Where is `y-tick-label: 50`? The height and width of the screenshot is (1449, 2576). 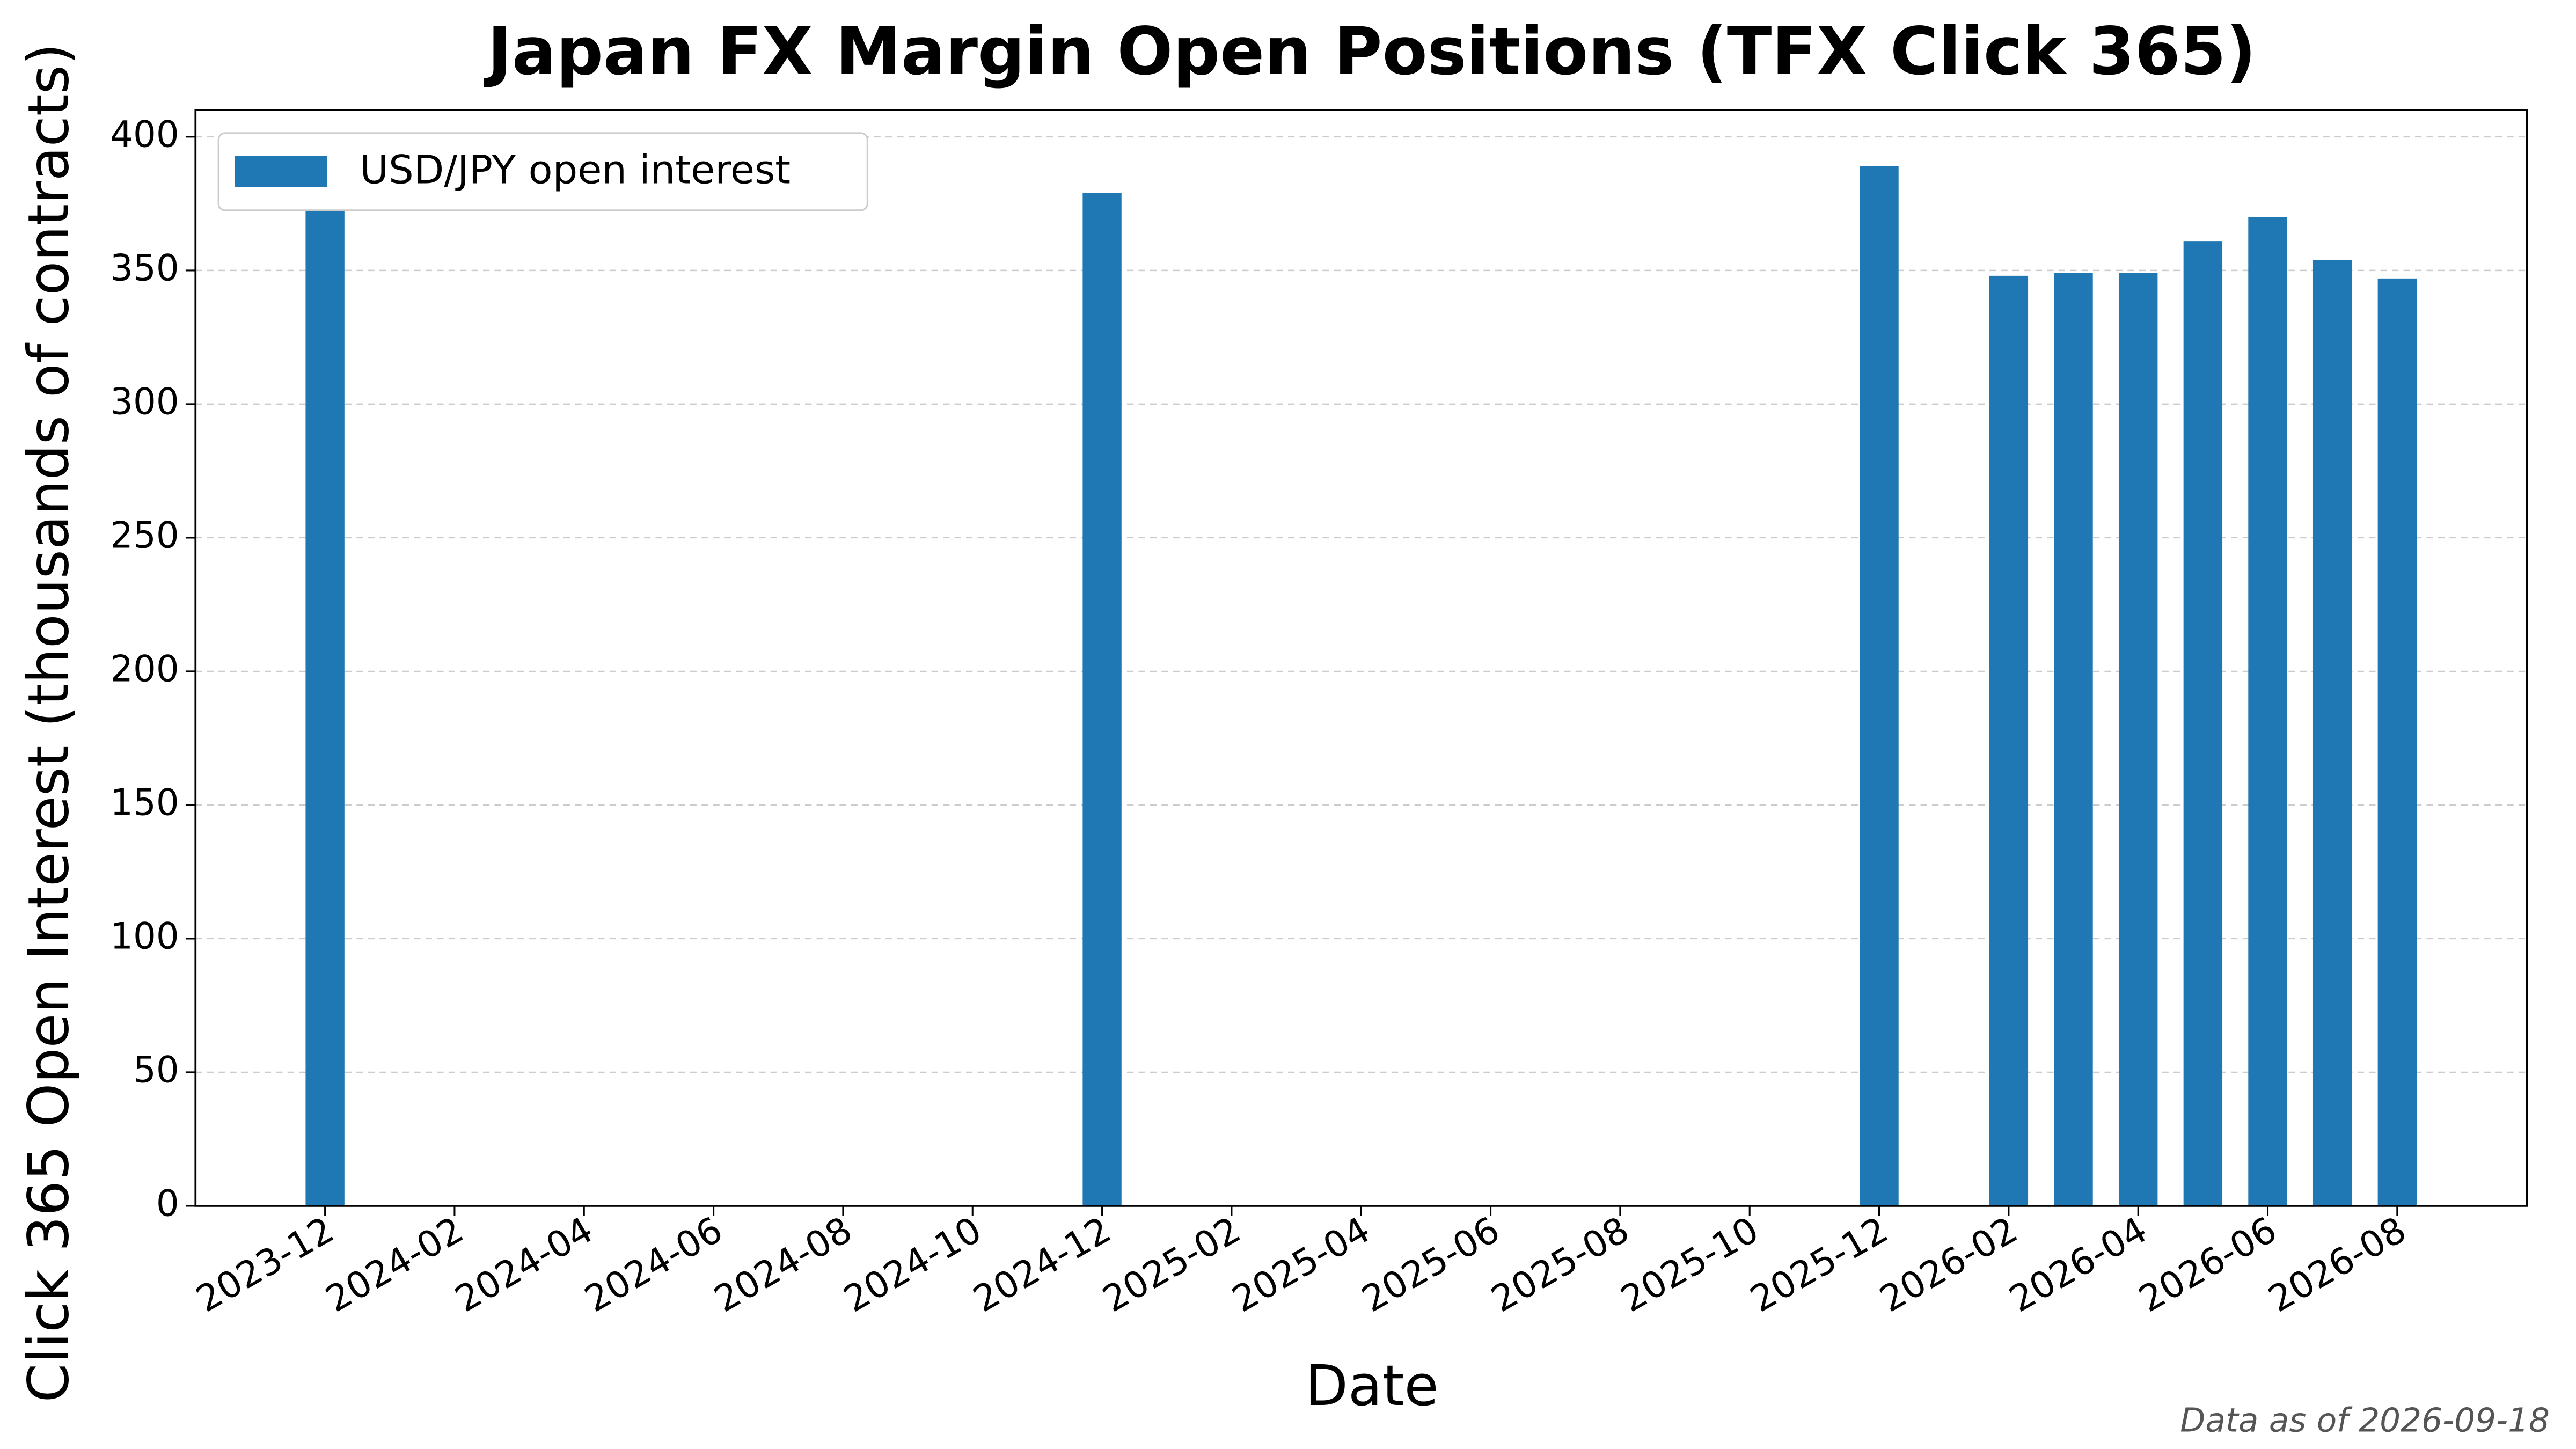 y-tick-label: 50 is located at coordinates (156, 1069).